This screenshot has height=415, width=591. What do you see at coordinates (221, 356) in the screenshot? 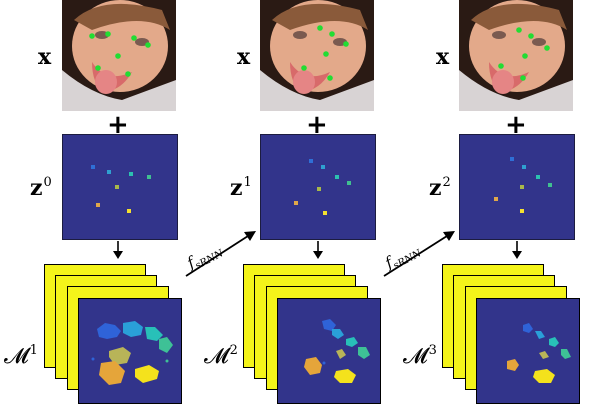
I see `m-label-2: 𝓜2` at bounding box center [221, 356].